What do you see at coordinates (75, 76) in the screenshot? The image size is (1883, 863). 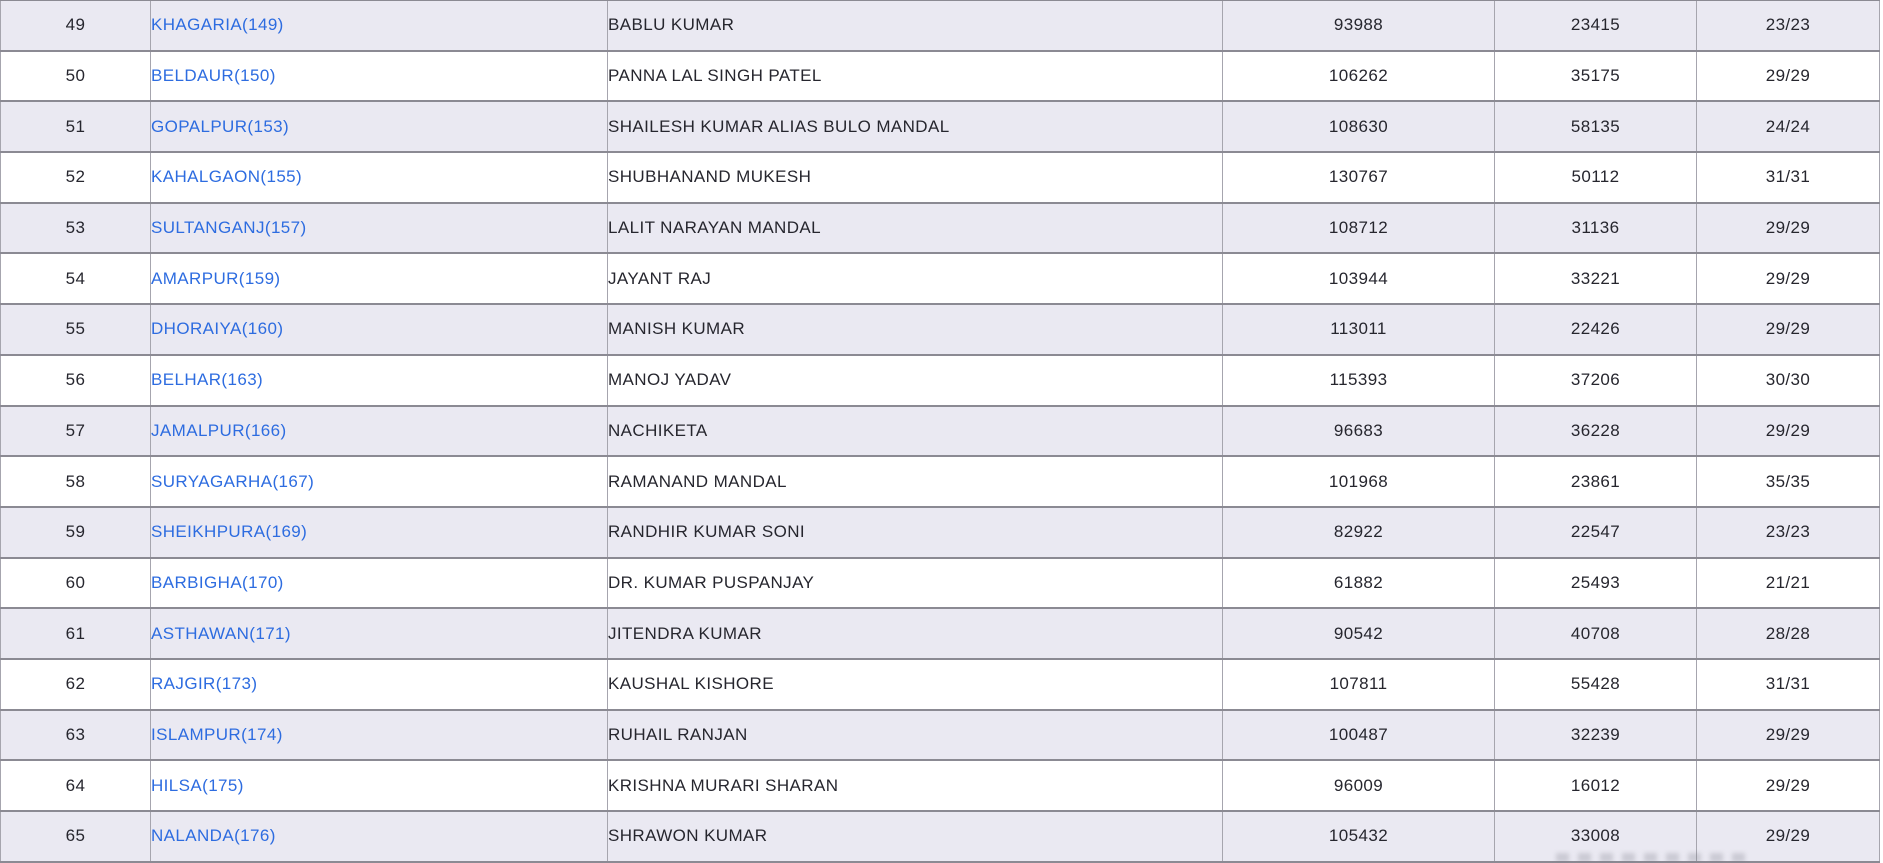 I see `serial-number-cell: 50` at bounding box center [75, 76].